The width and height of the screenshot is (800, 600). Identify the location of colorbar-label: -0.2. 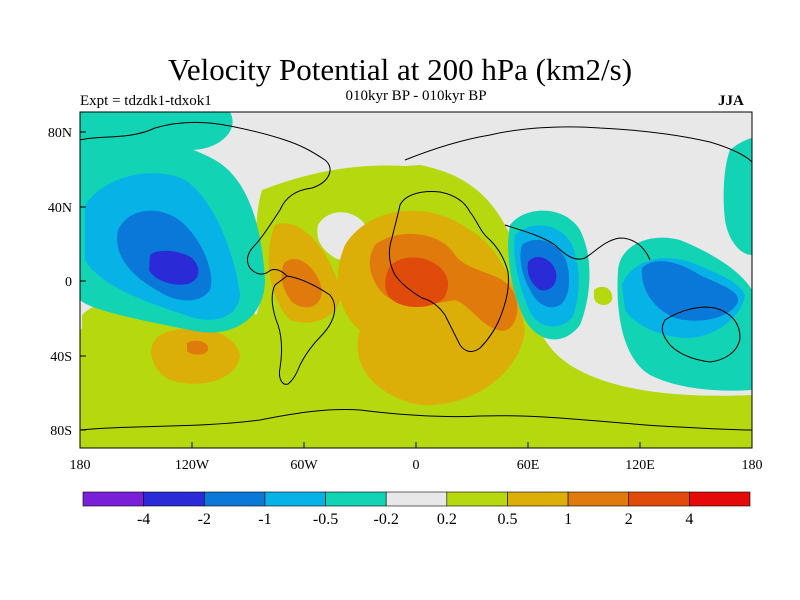
(386, 519).